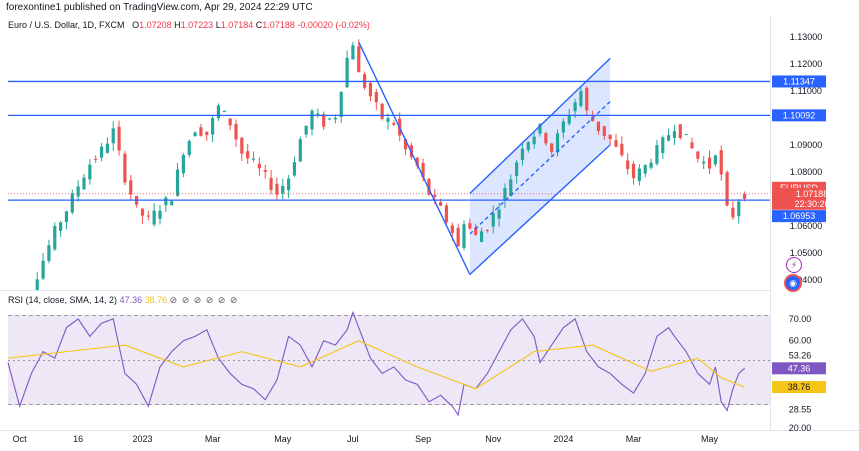 The width and height of the screenshot is (859, 451). Describe the element at coordinates (142, 439) in the screenshot. I see `time-tick-label: 2023` at that location.